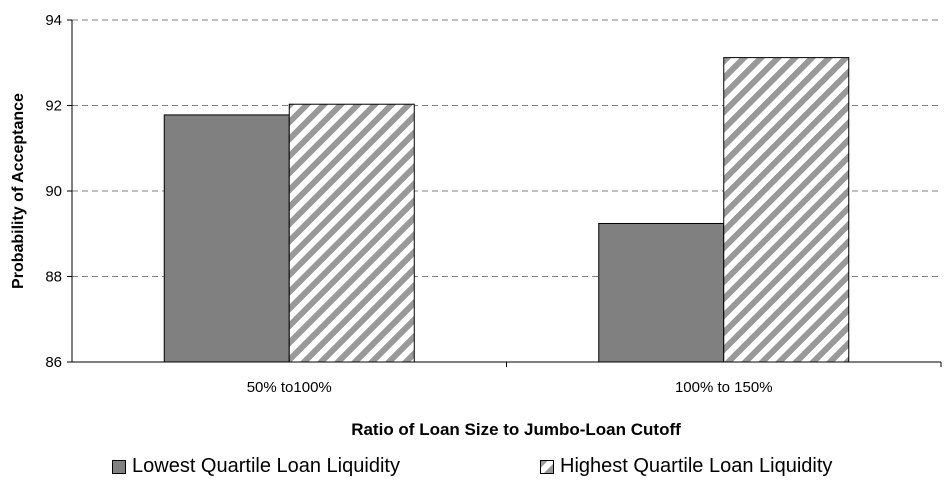  I want to click on y-tick-label: 94, so click(53, 20).